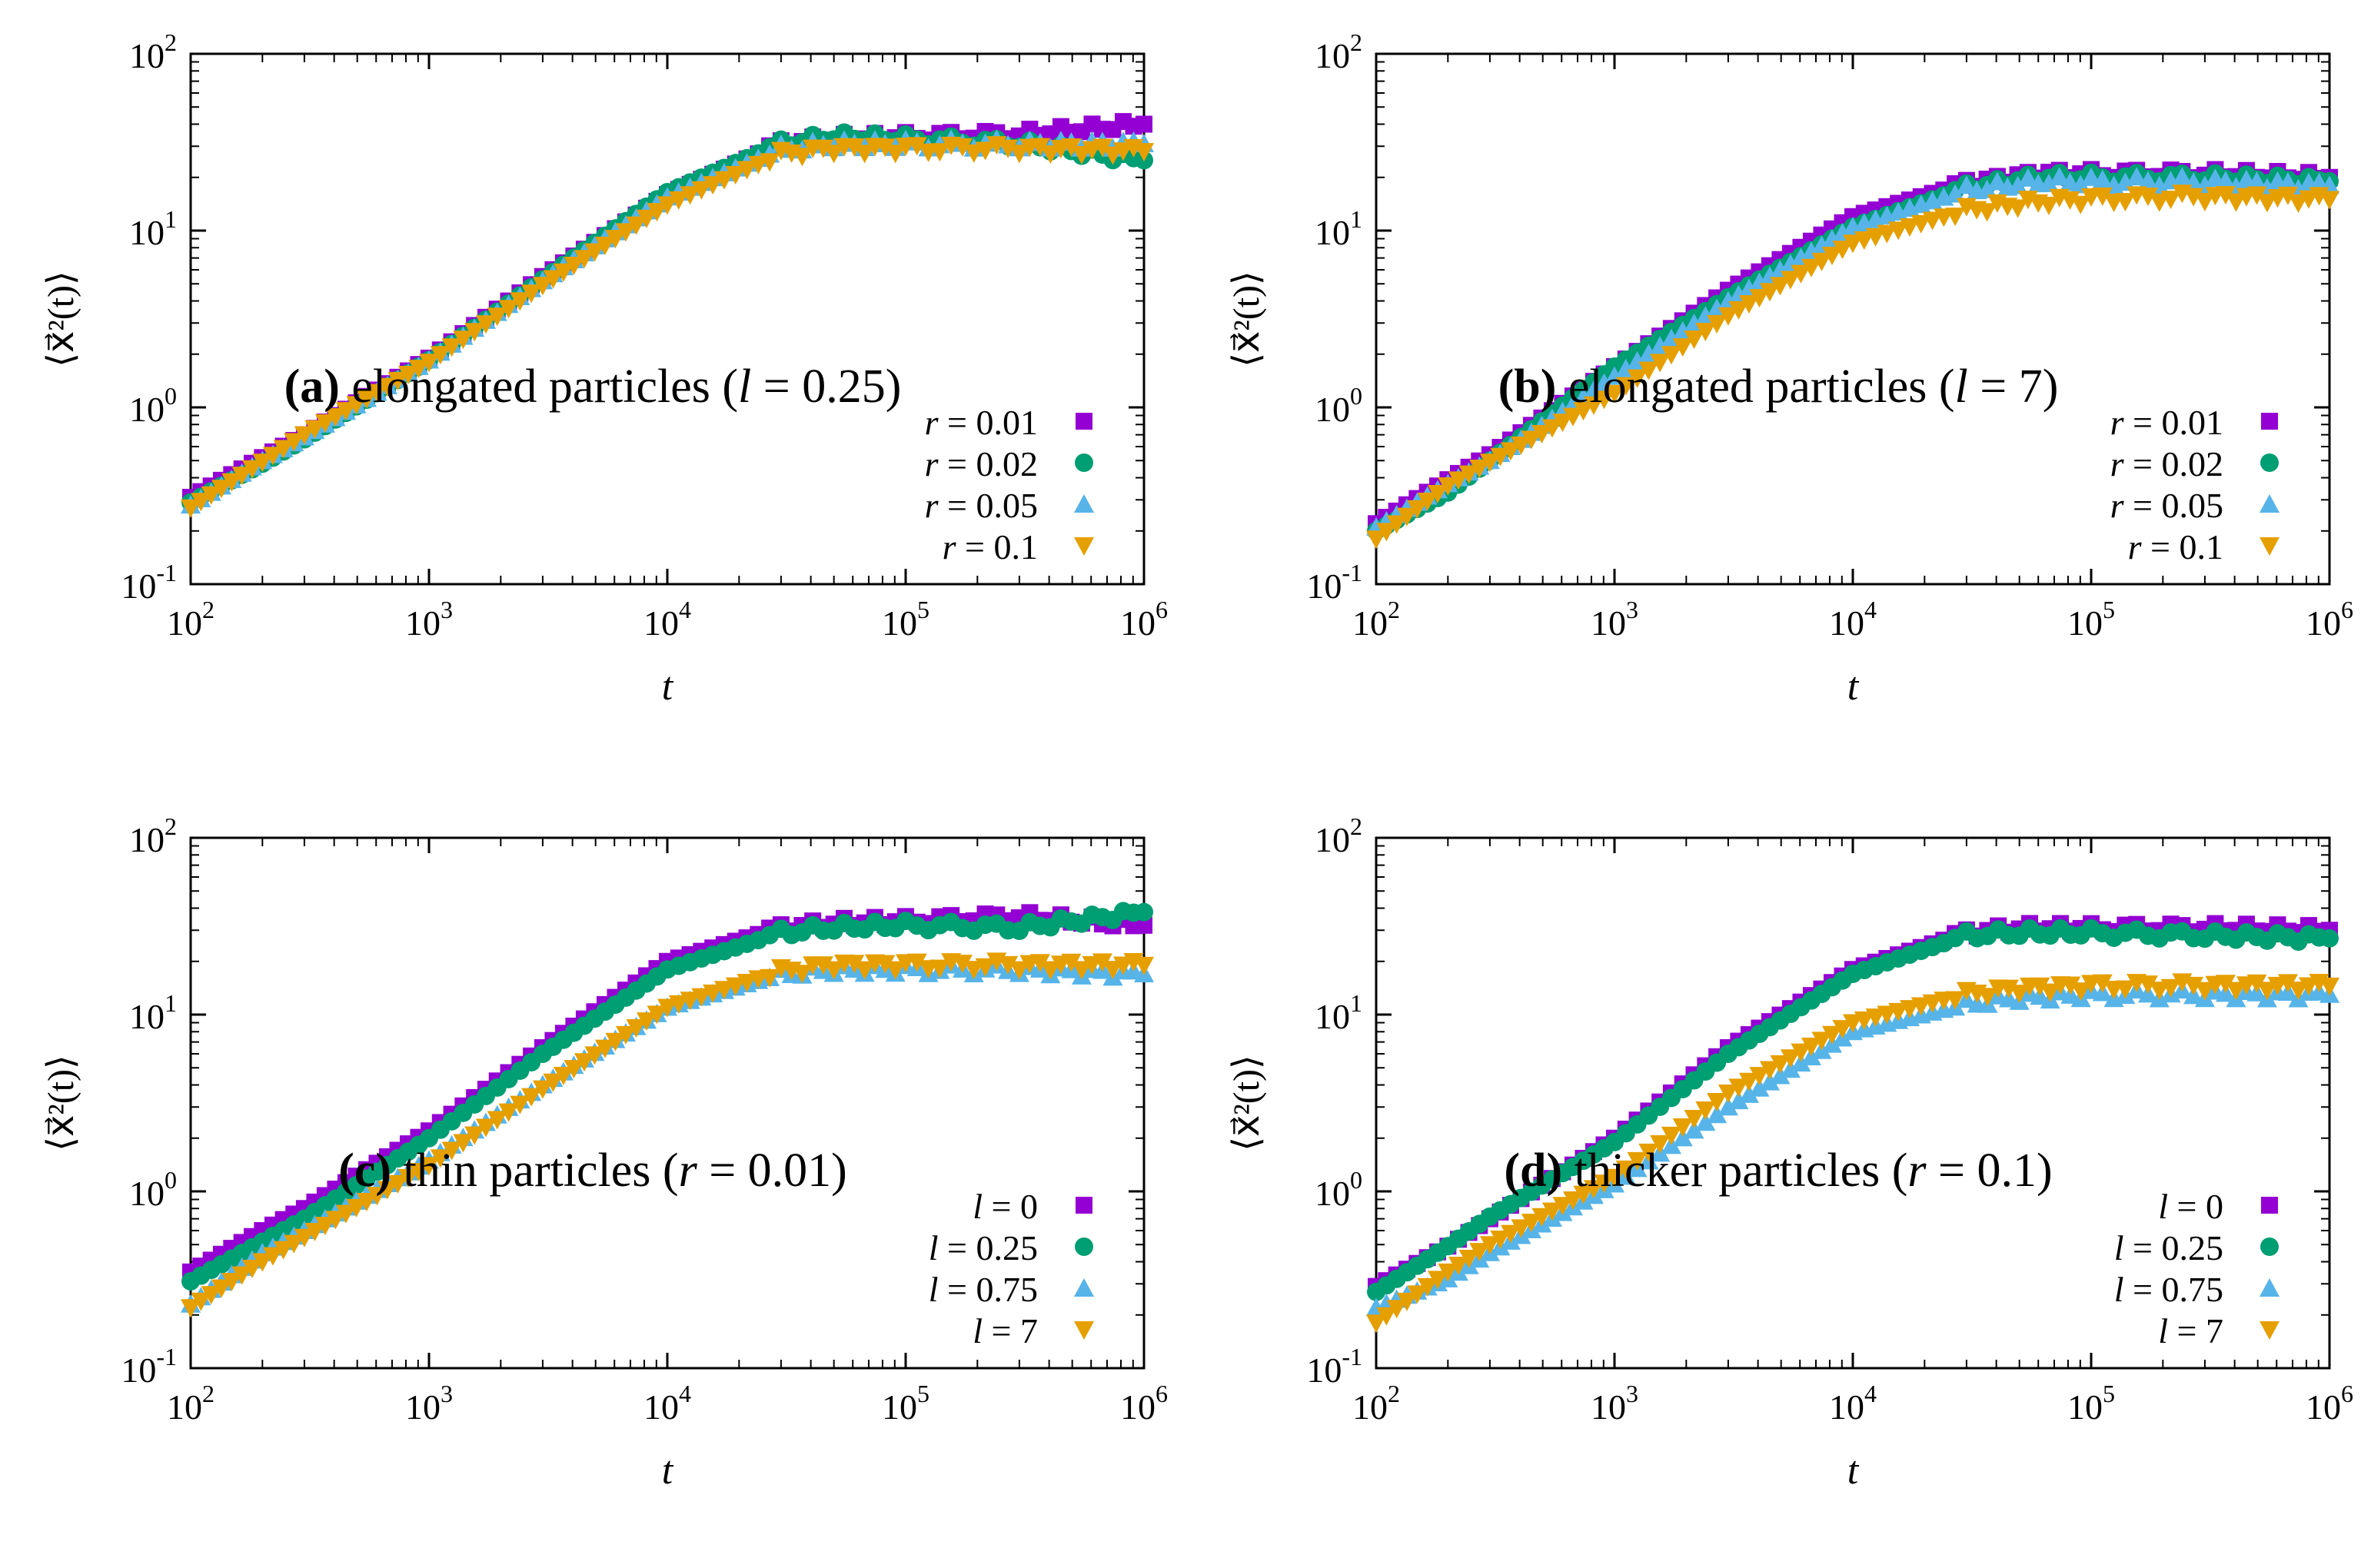 The image size is (2371, 1568). Describe the element at coordinates (149, 1366) in the screenshot. I see `y-tick-label: 10⁻¹` at that location.